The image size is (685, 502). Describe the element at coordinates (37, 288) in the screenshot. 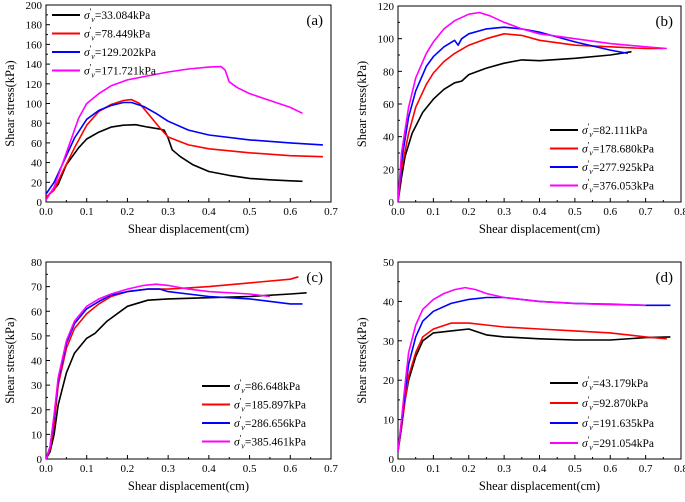

I see `y-tick-label: 70` at that location.